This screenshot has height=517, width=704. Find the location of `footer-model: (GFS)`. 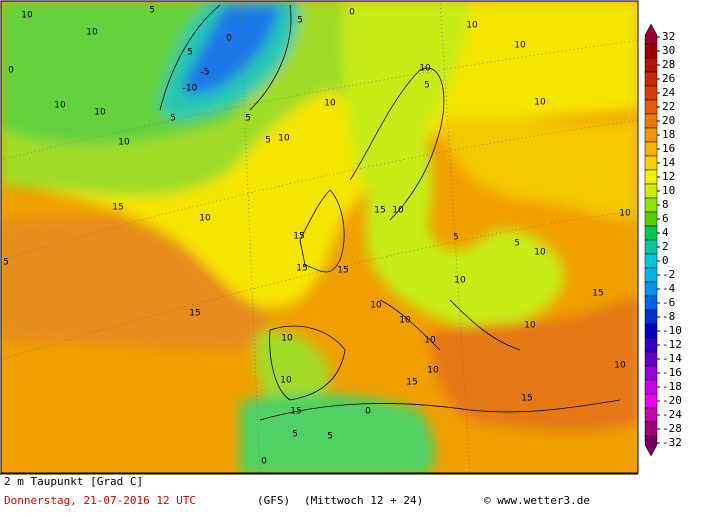

footer-model: (GFS) is located at coordinates (273, 500).